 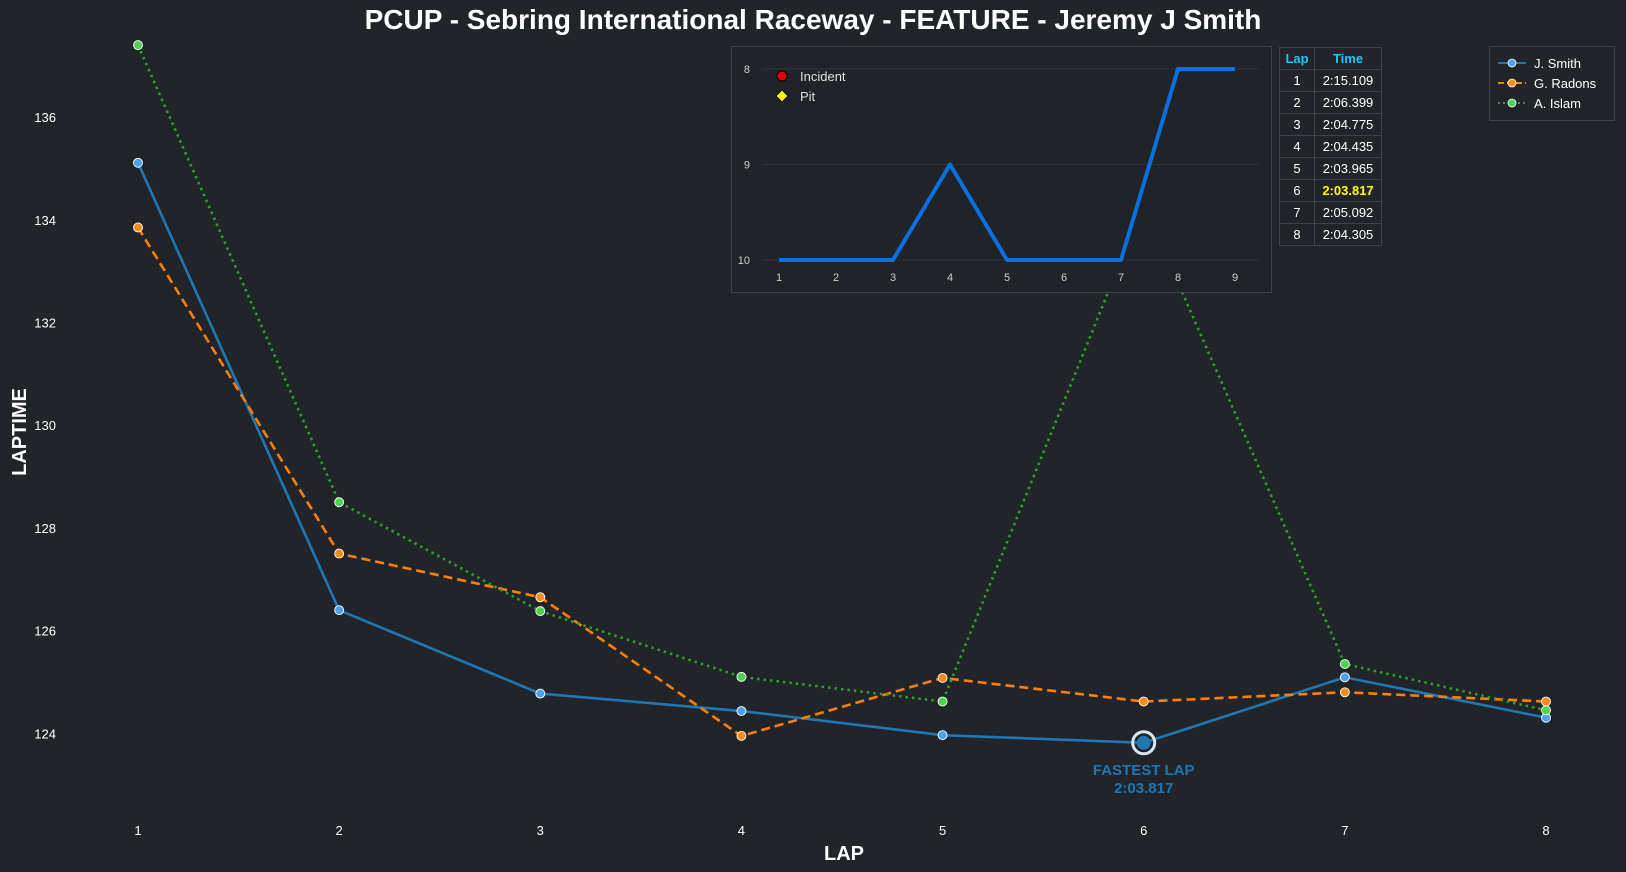 I want to click on legend-line-radons-icon, so click(x=1512, y=83).